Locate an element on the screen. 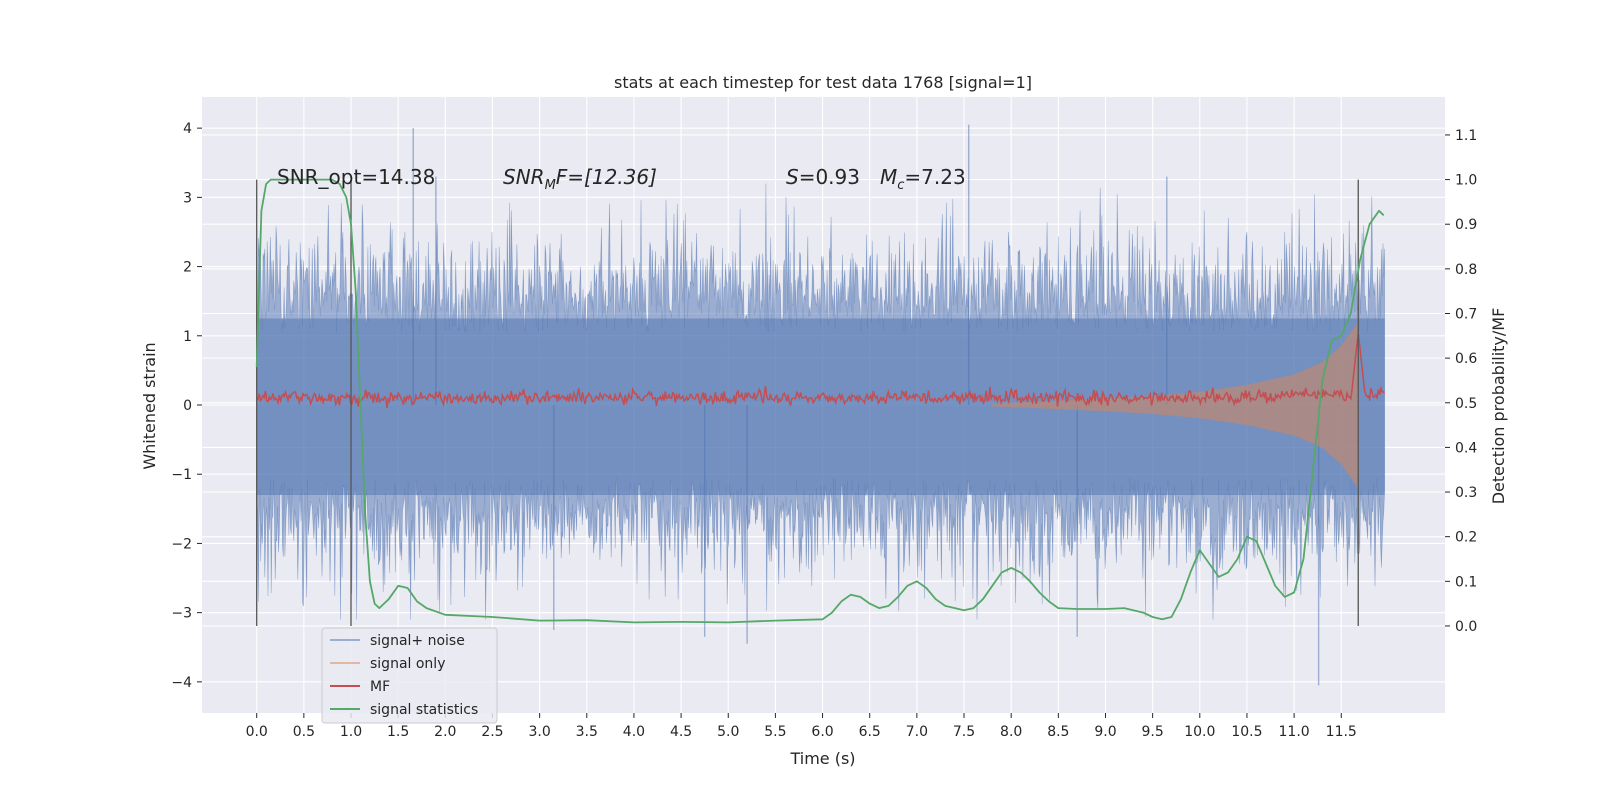  y-tick-label: 2 is located at coordinates (187, 268).